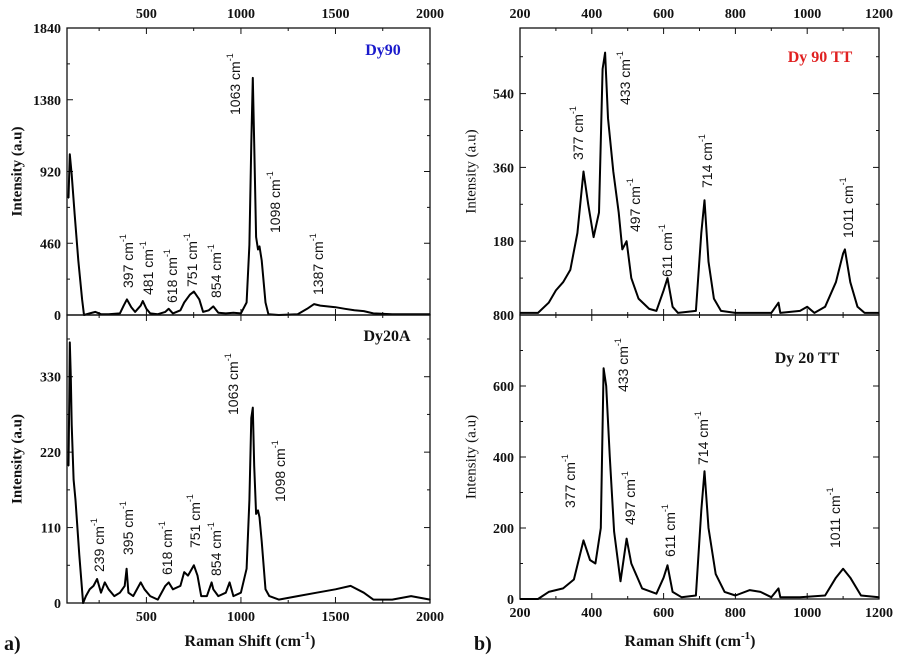 This screenshot has width=899, height=660. What do you see at coordinates (172, 280) in the screenshot?
I see `peak-annotation-text: 618 cm` at bounding box center [172, 280].